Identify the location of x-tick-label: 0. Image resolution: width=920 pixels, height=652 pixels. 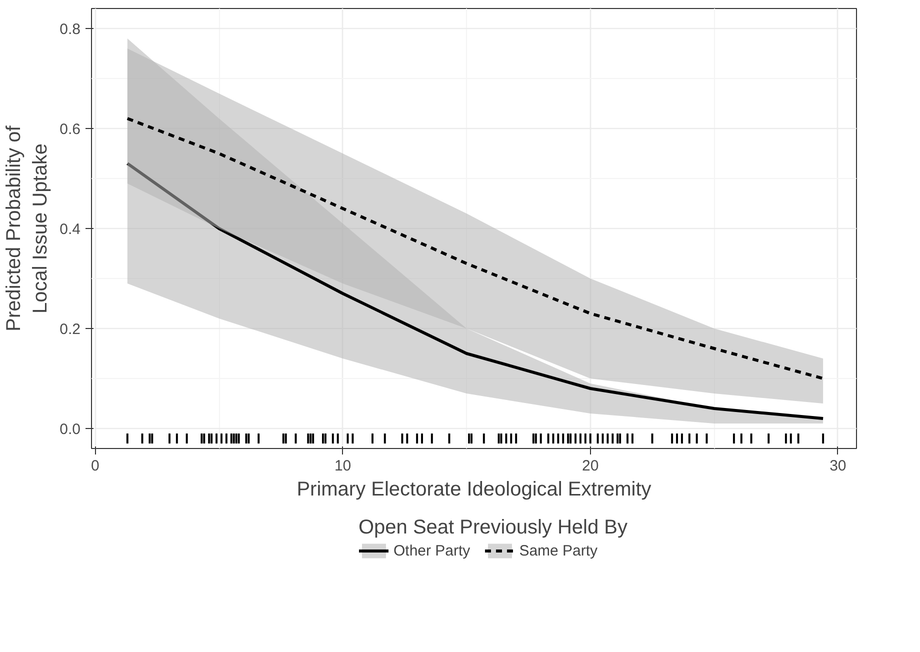
(95, 466).